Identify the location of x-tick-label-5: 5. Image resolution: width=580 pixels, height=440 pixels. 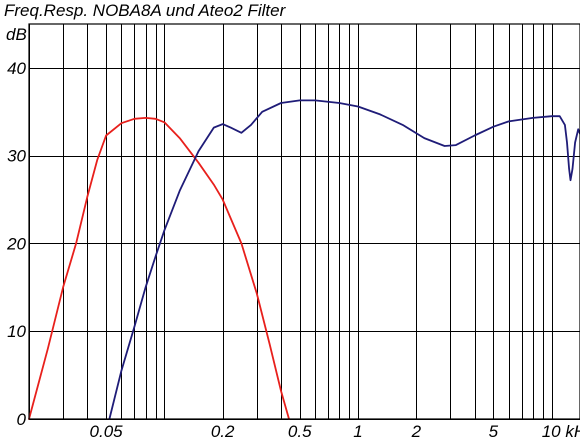
(494, 431).